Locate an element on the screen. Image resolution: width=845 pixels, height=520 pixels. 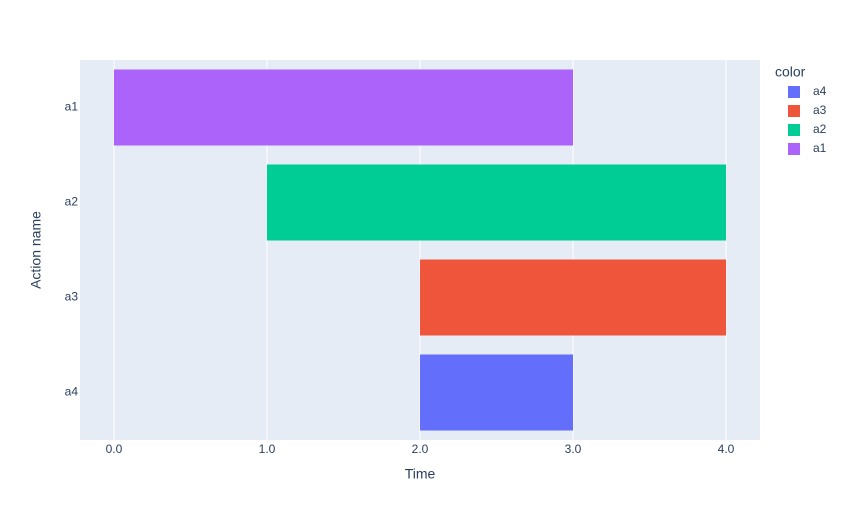
legend-label: a2 is located at coordinates (820, 129).